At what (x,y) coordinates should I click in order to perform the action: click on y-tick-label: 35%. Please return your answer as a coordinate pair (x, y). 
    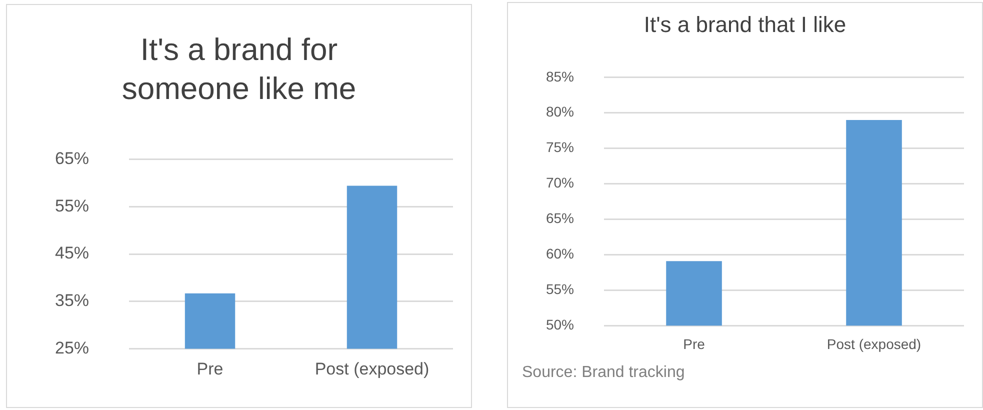
    Looking at the image, I should click on (72, 300).